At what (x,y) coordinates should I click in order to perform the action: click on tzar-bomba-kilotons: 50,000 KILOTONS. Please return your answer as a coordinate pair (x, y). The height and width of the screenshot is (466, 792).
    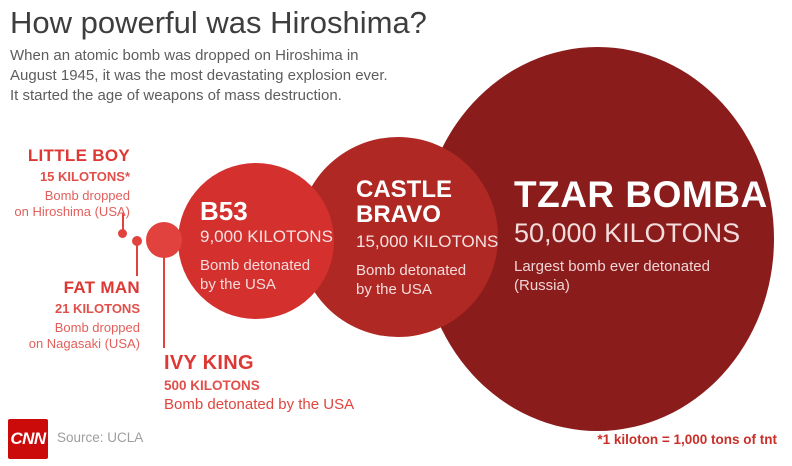
    Looking at the image, I should click on (627, 233).